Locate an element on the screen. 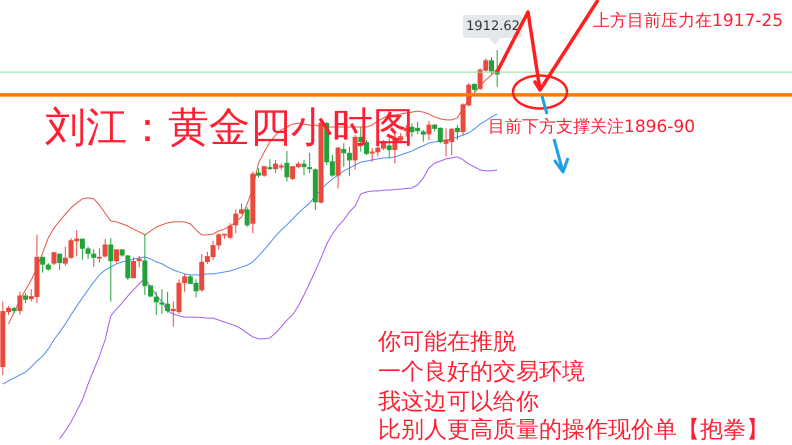 This screenshot has width=792, height=445. text: 1912.62 is located at coordinates (493, 26).